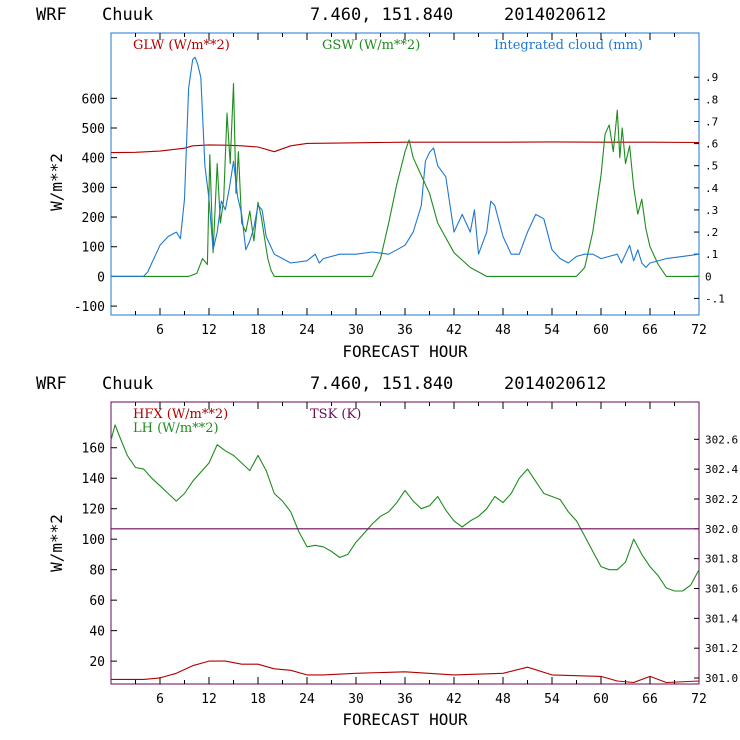 The height and width of the screenshot is (740, 740). Describe the element at coordinates (93, 188) in the screenshot. I see `top-y-tick-label: 300` at that location.